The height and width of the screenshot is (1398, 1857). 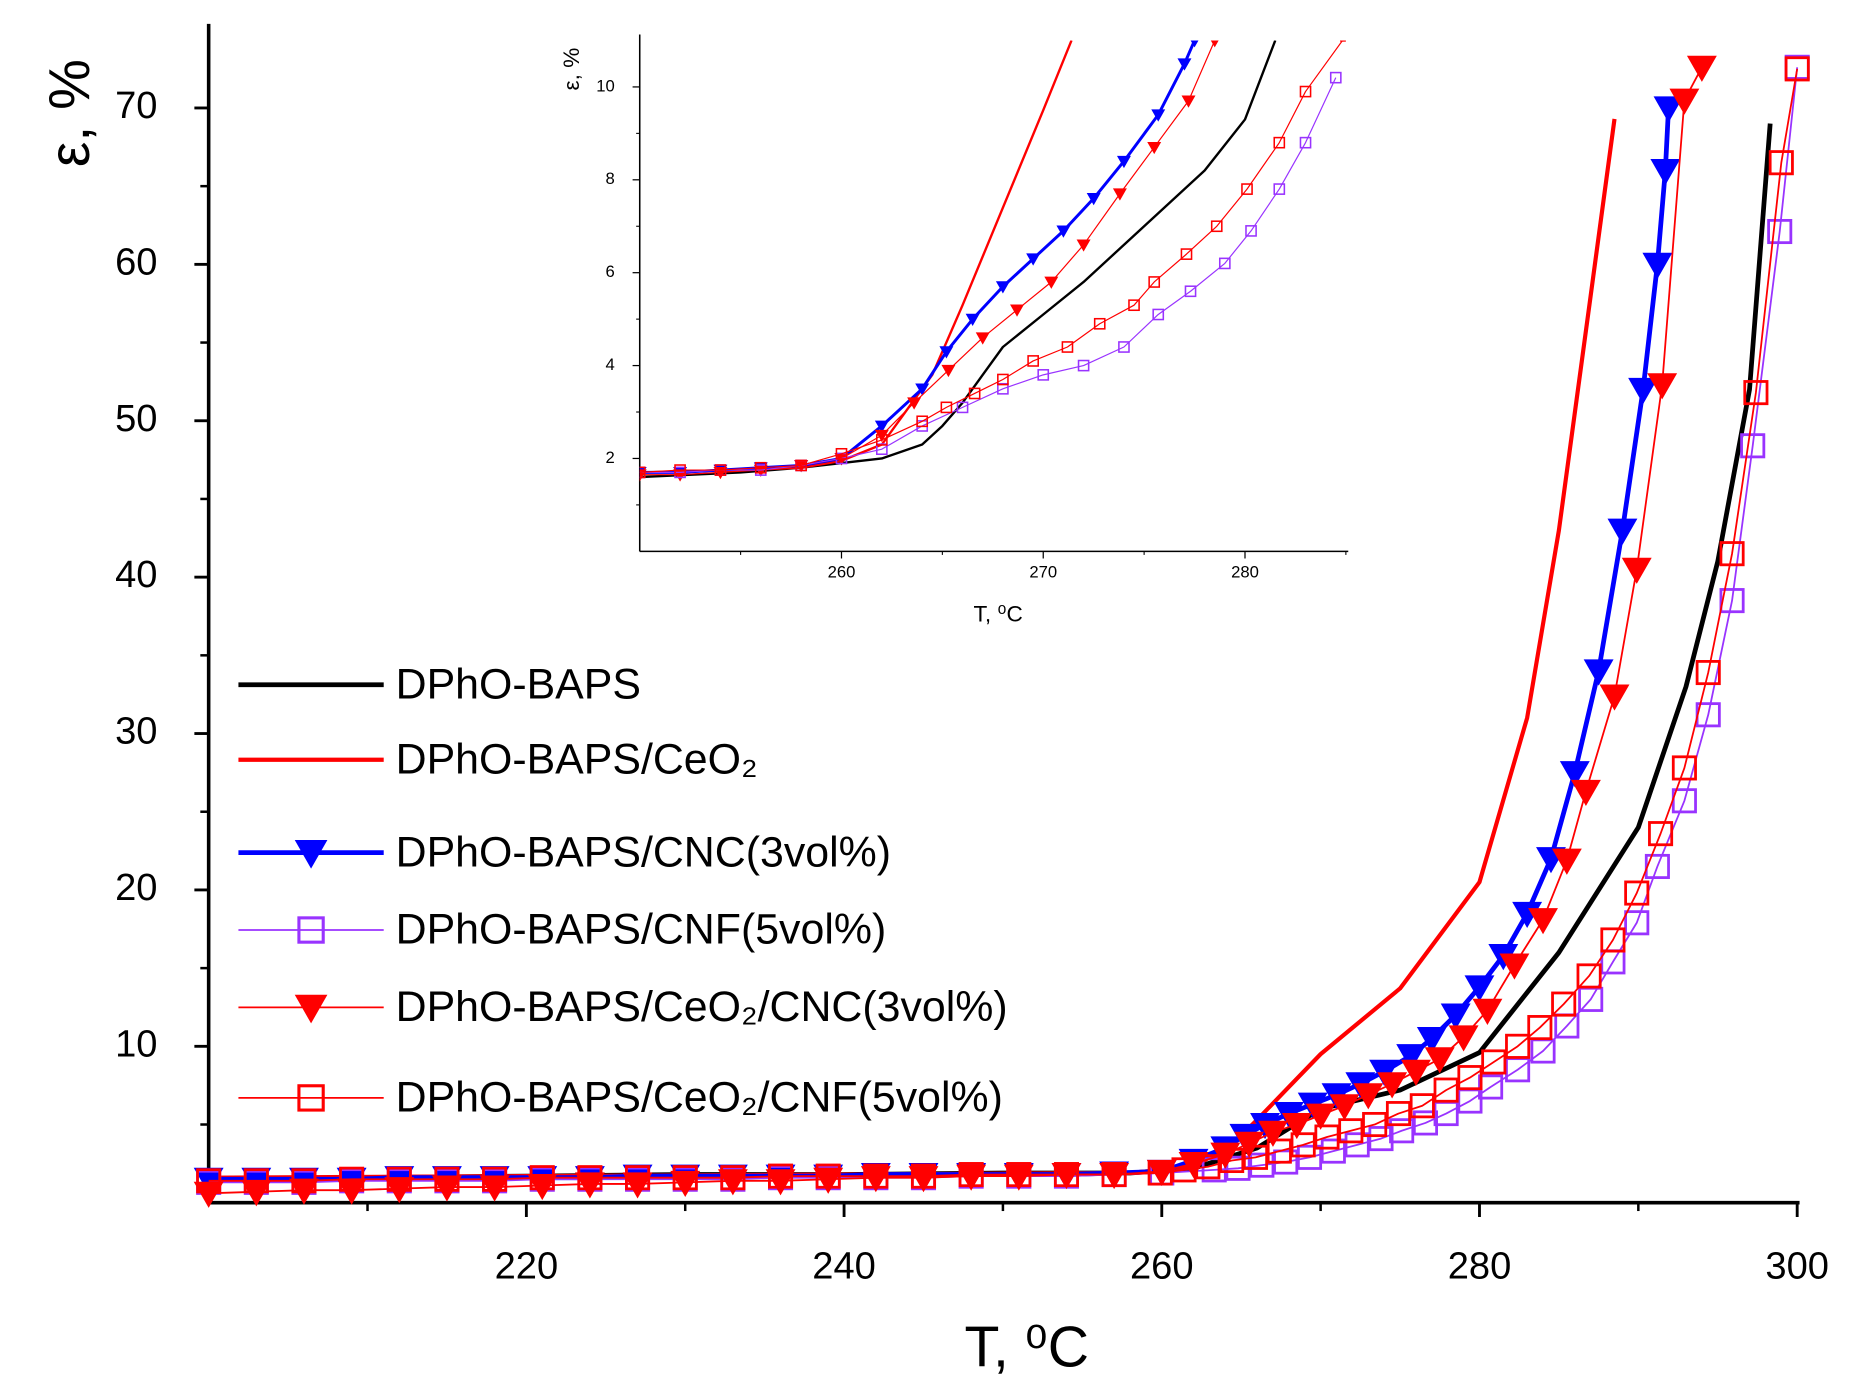 I want to click on legend-label: DPhO-BAPS/CeO₂, so click(x=577, y=759).